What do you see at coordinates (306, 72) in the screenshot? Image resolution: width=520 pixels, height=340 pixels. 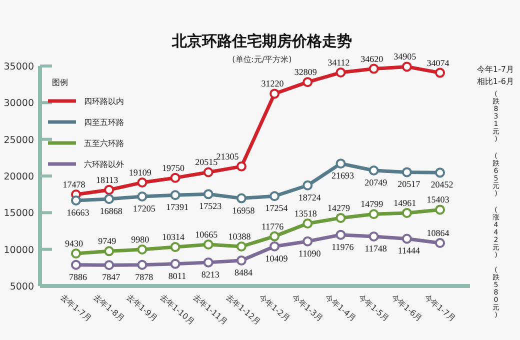 I see `data-label: 32809` at bounding box center [306, 72].